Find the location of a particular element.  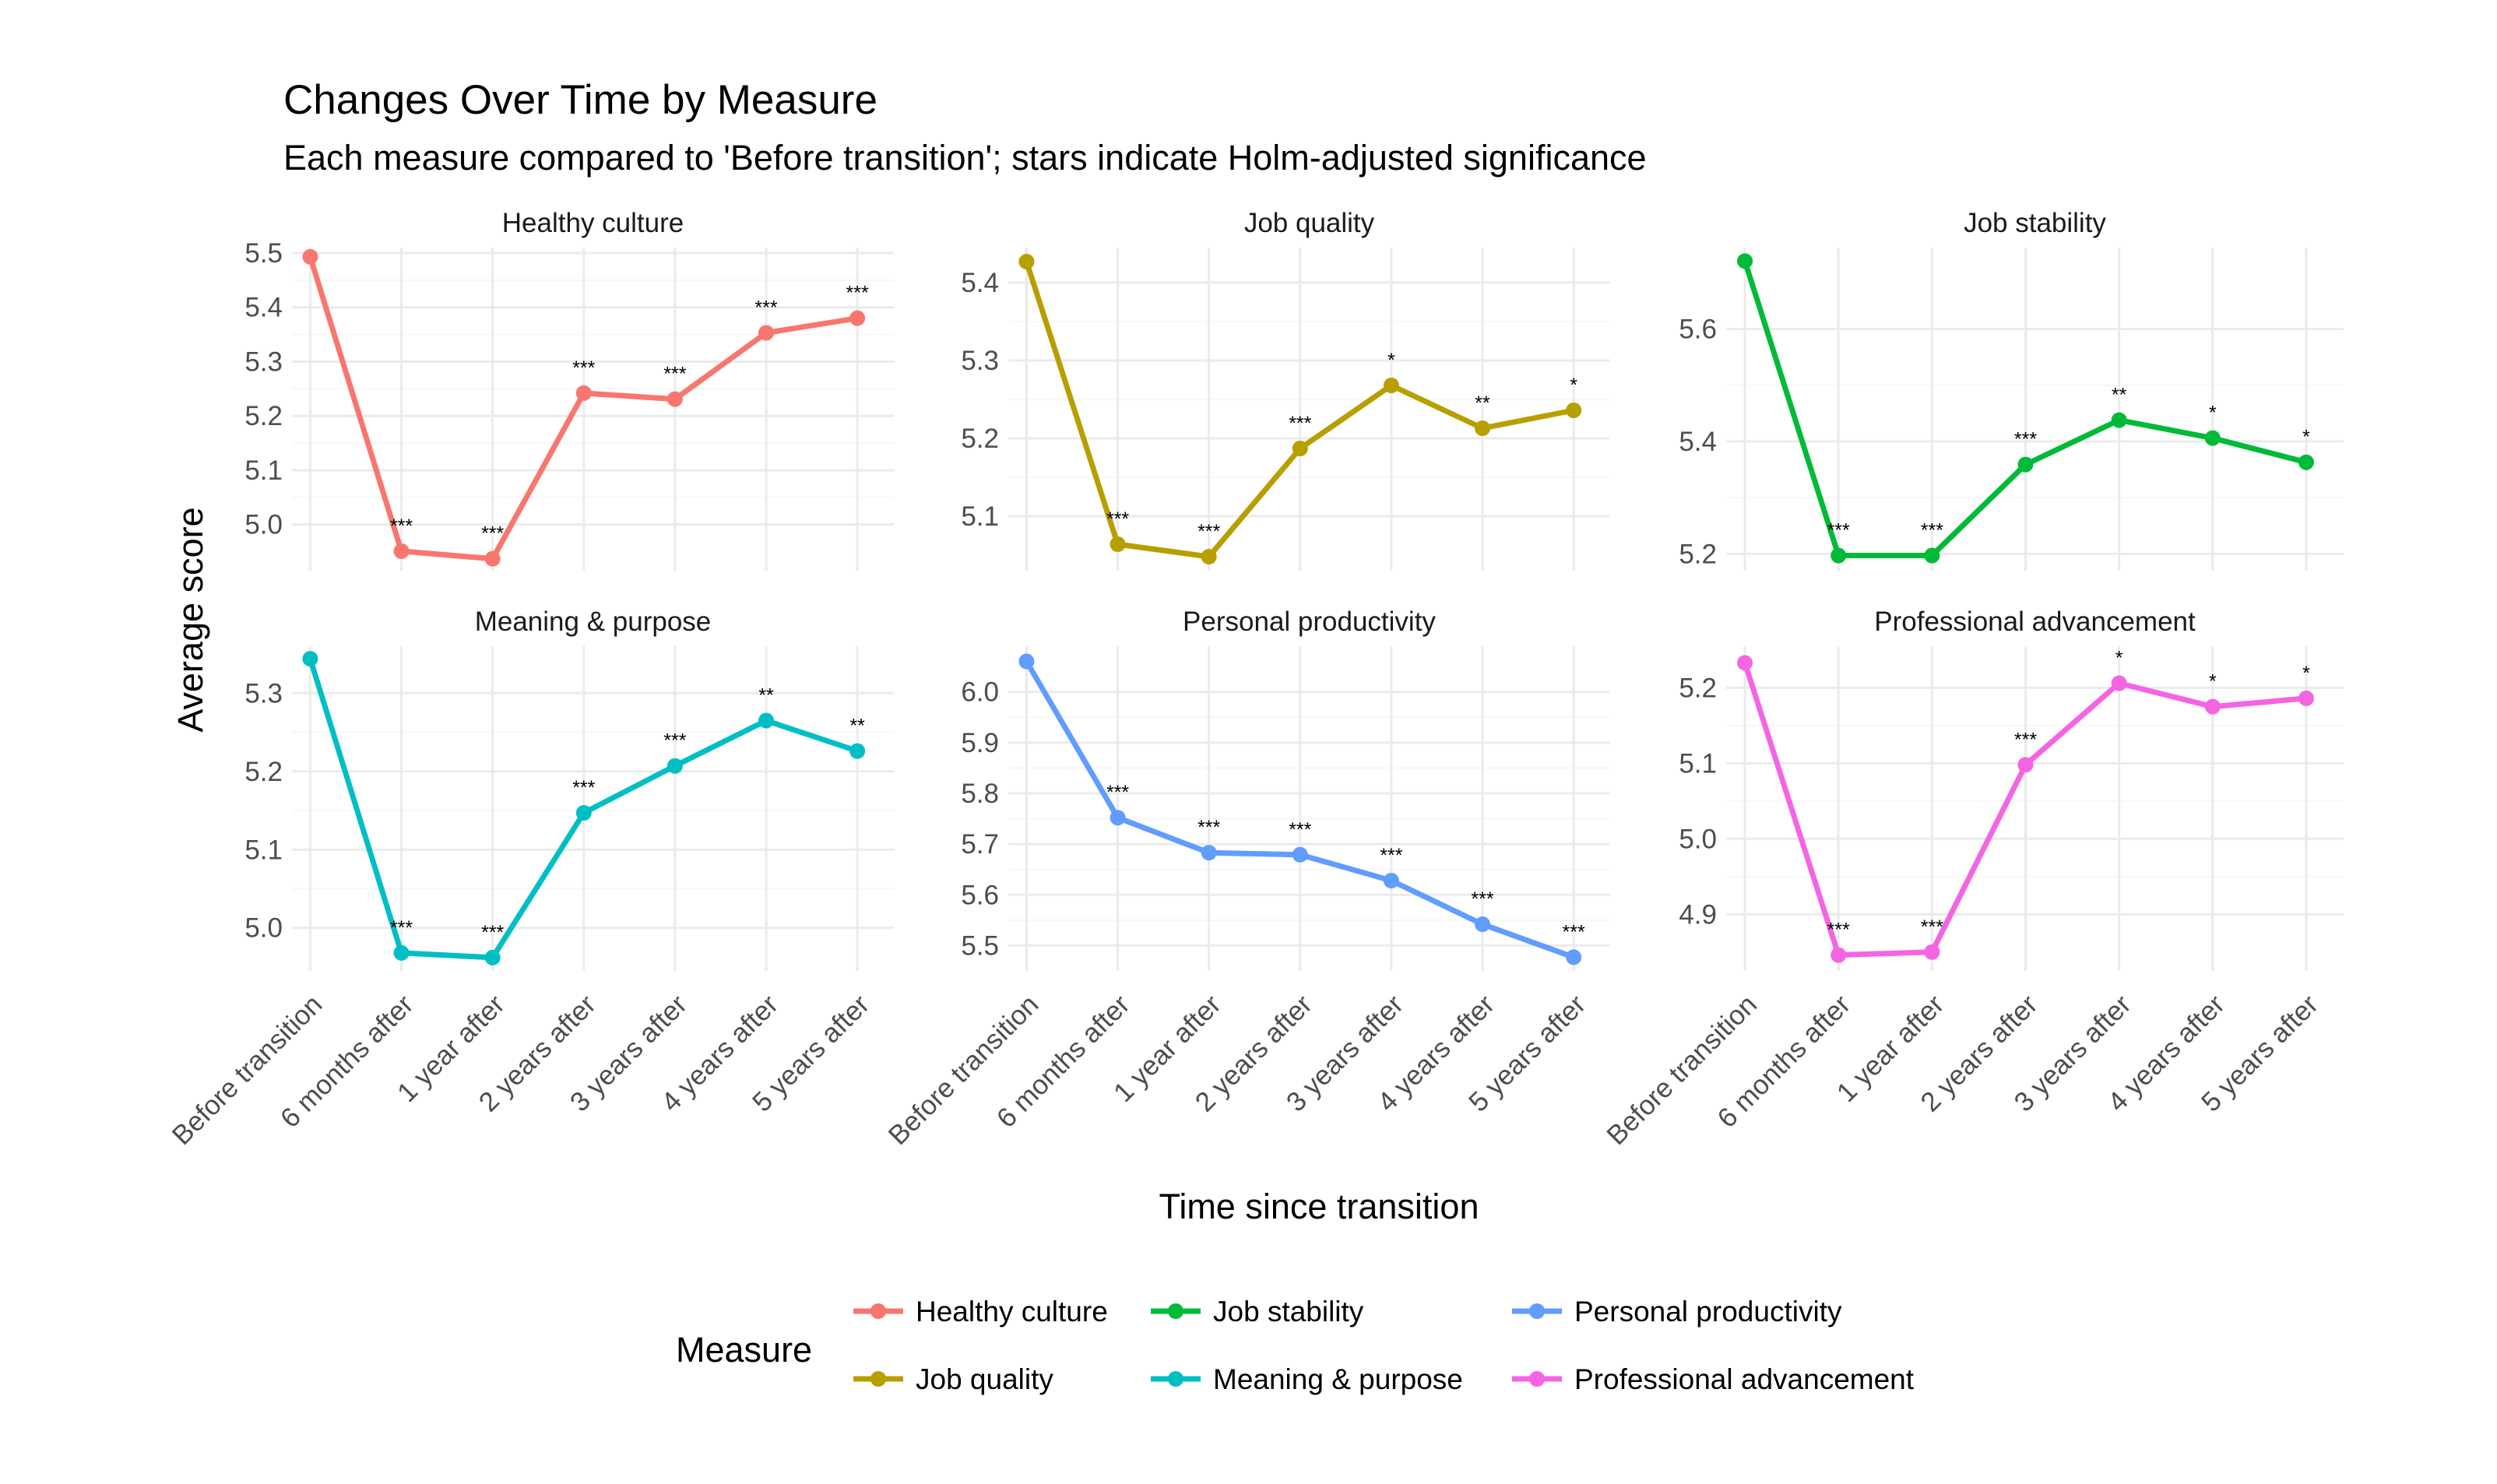

legend-item-job-stability: Job stability is located at coordinates (1257, 1312).